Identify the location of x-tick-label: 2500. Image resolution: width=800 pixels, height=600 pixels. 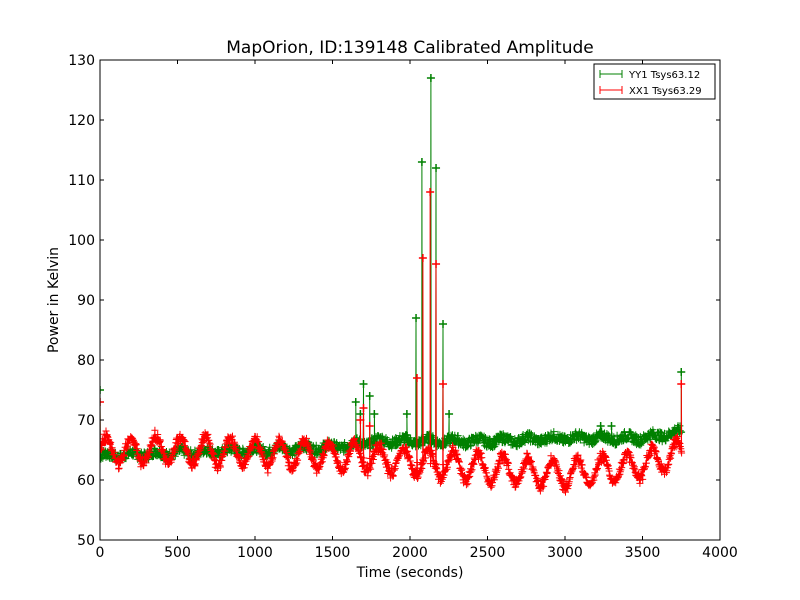
(488, 553).